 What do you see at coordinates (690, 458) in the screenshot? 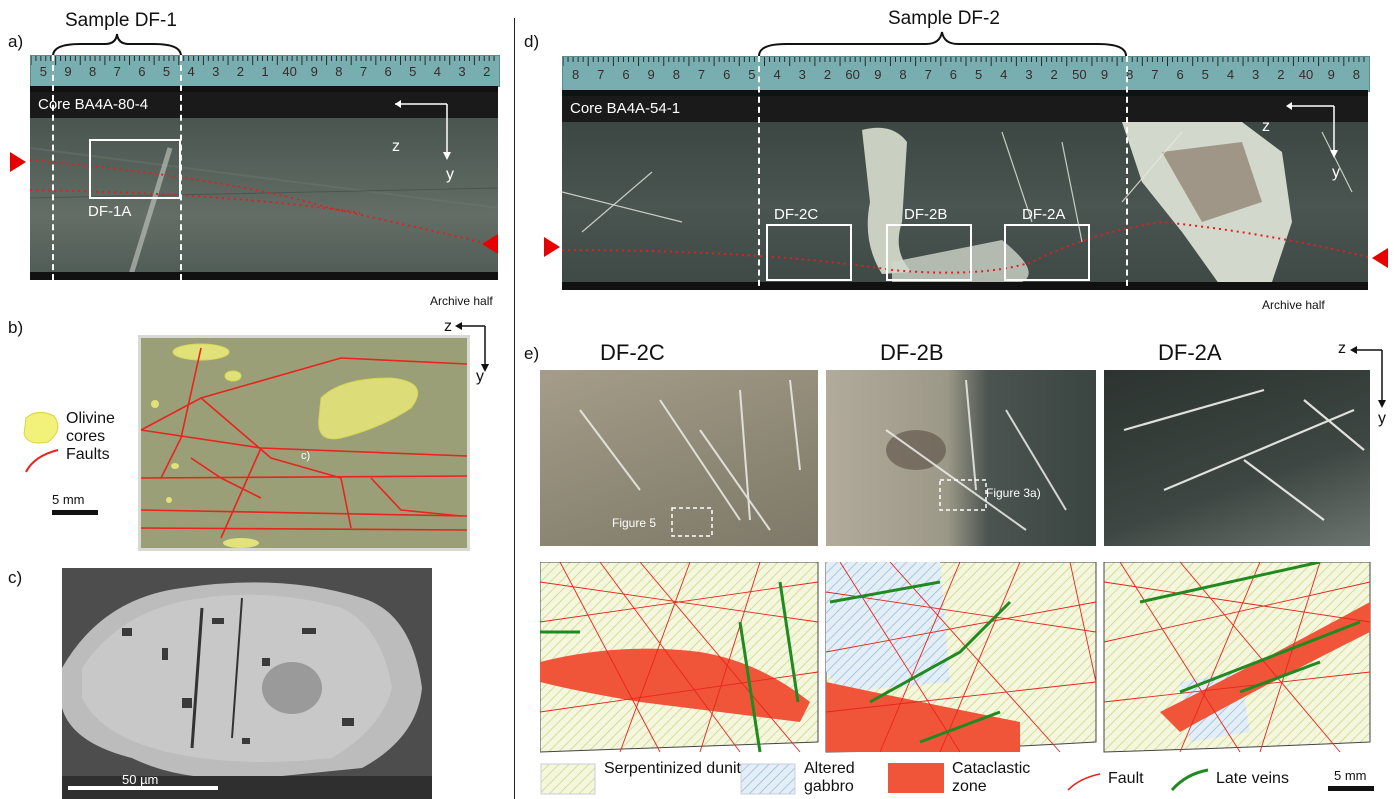
I see `df2c-photo-veins` at bounding box center [690, 458].